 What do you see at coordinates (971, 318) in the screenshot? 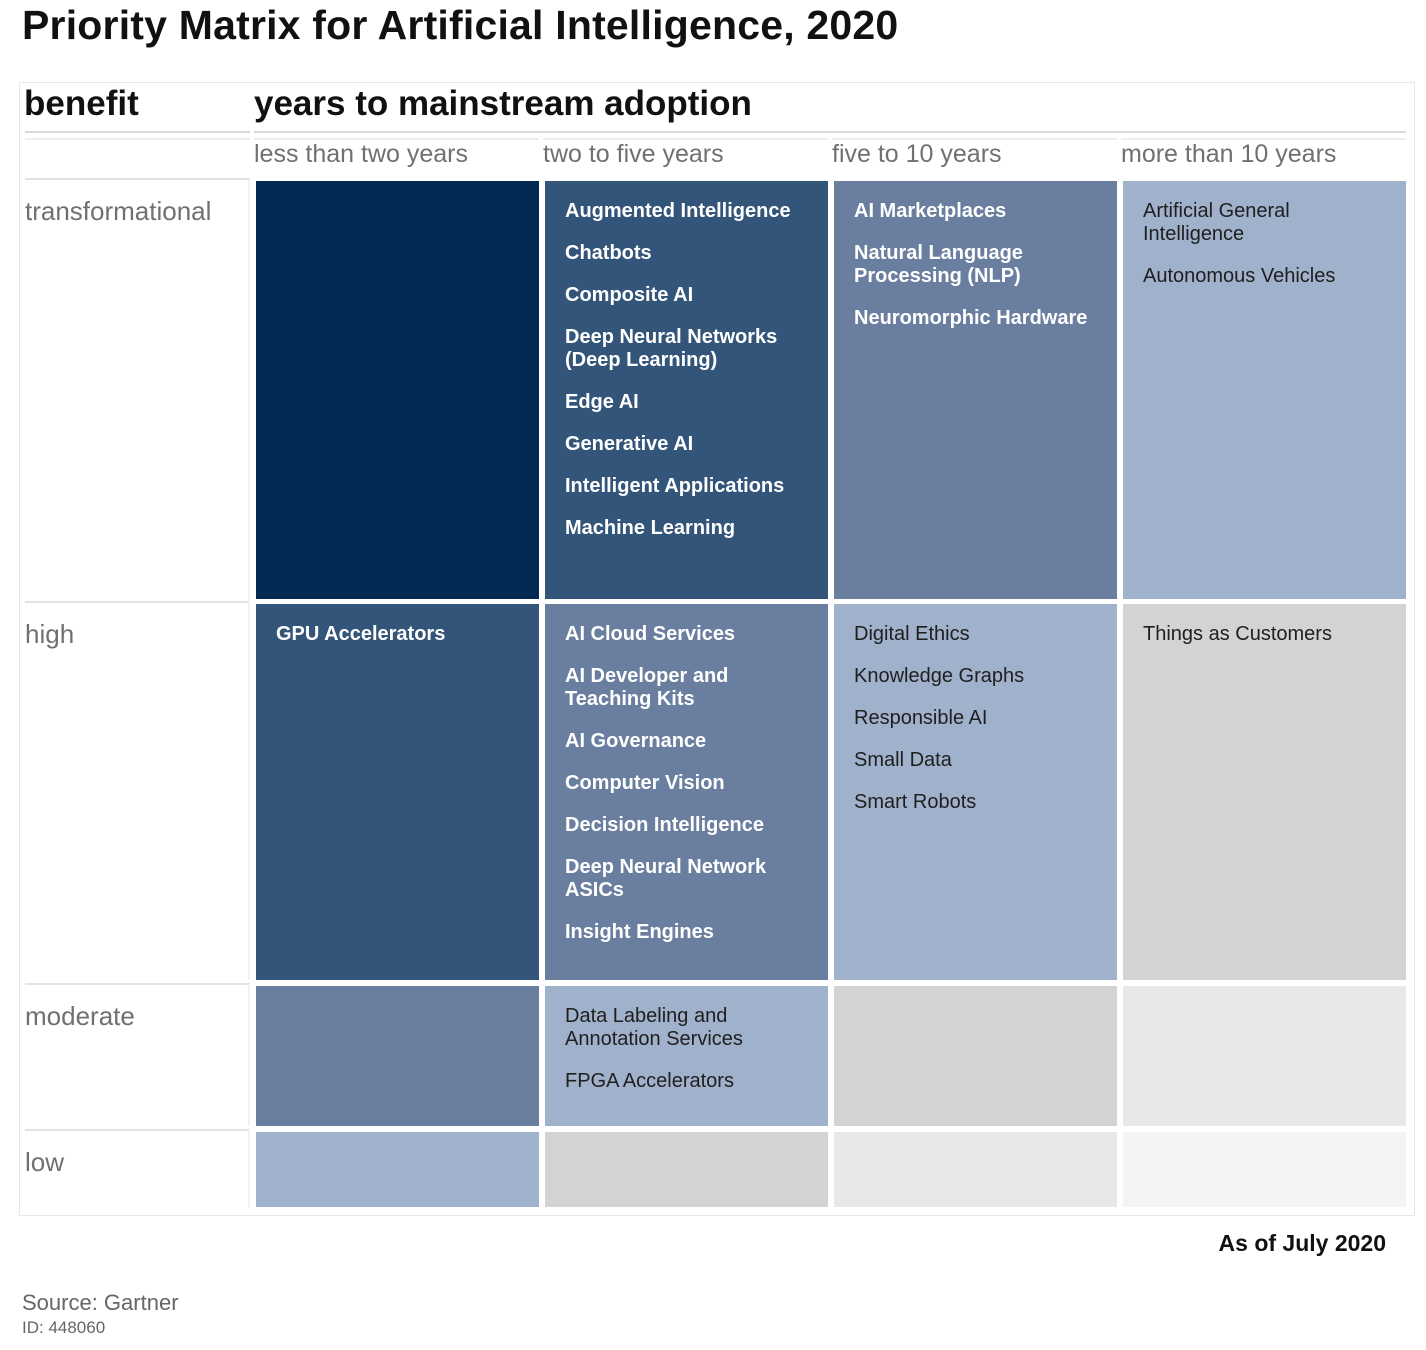
I see `technology-item: Neuromorphic Hardware` at bounding box center [971, 318].